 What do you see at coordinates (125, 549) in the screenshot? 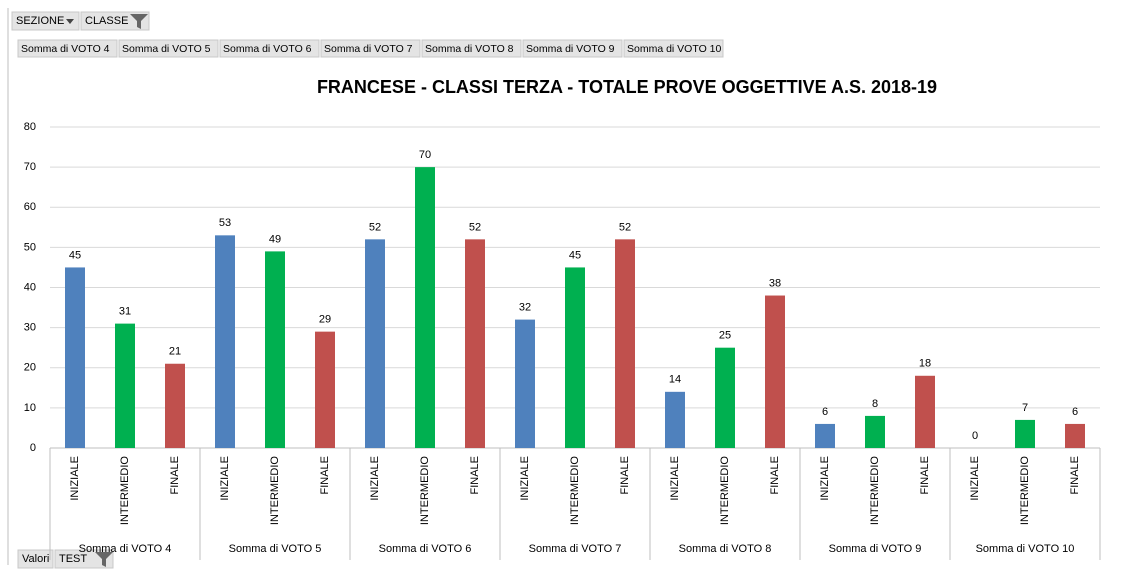
I see `x-group-label: Somma di VOTO 4` at bounding box center [125, 549].